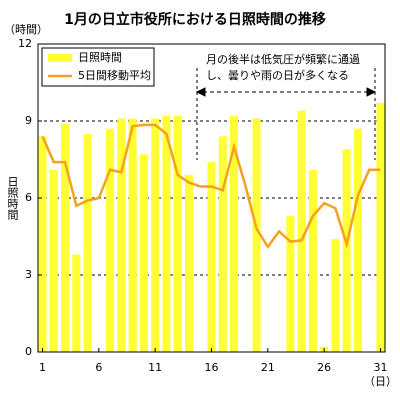 Image resolution: width=400 pixels, height=400 pixels. What do you see at coordinates (277, 75) in the screenshot?
I see `annotation: し、曇りや雨の日が多くなる` at bounding box center [277, 75].